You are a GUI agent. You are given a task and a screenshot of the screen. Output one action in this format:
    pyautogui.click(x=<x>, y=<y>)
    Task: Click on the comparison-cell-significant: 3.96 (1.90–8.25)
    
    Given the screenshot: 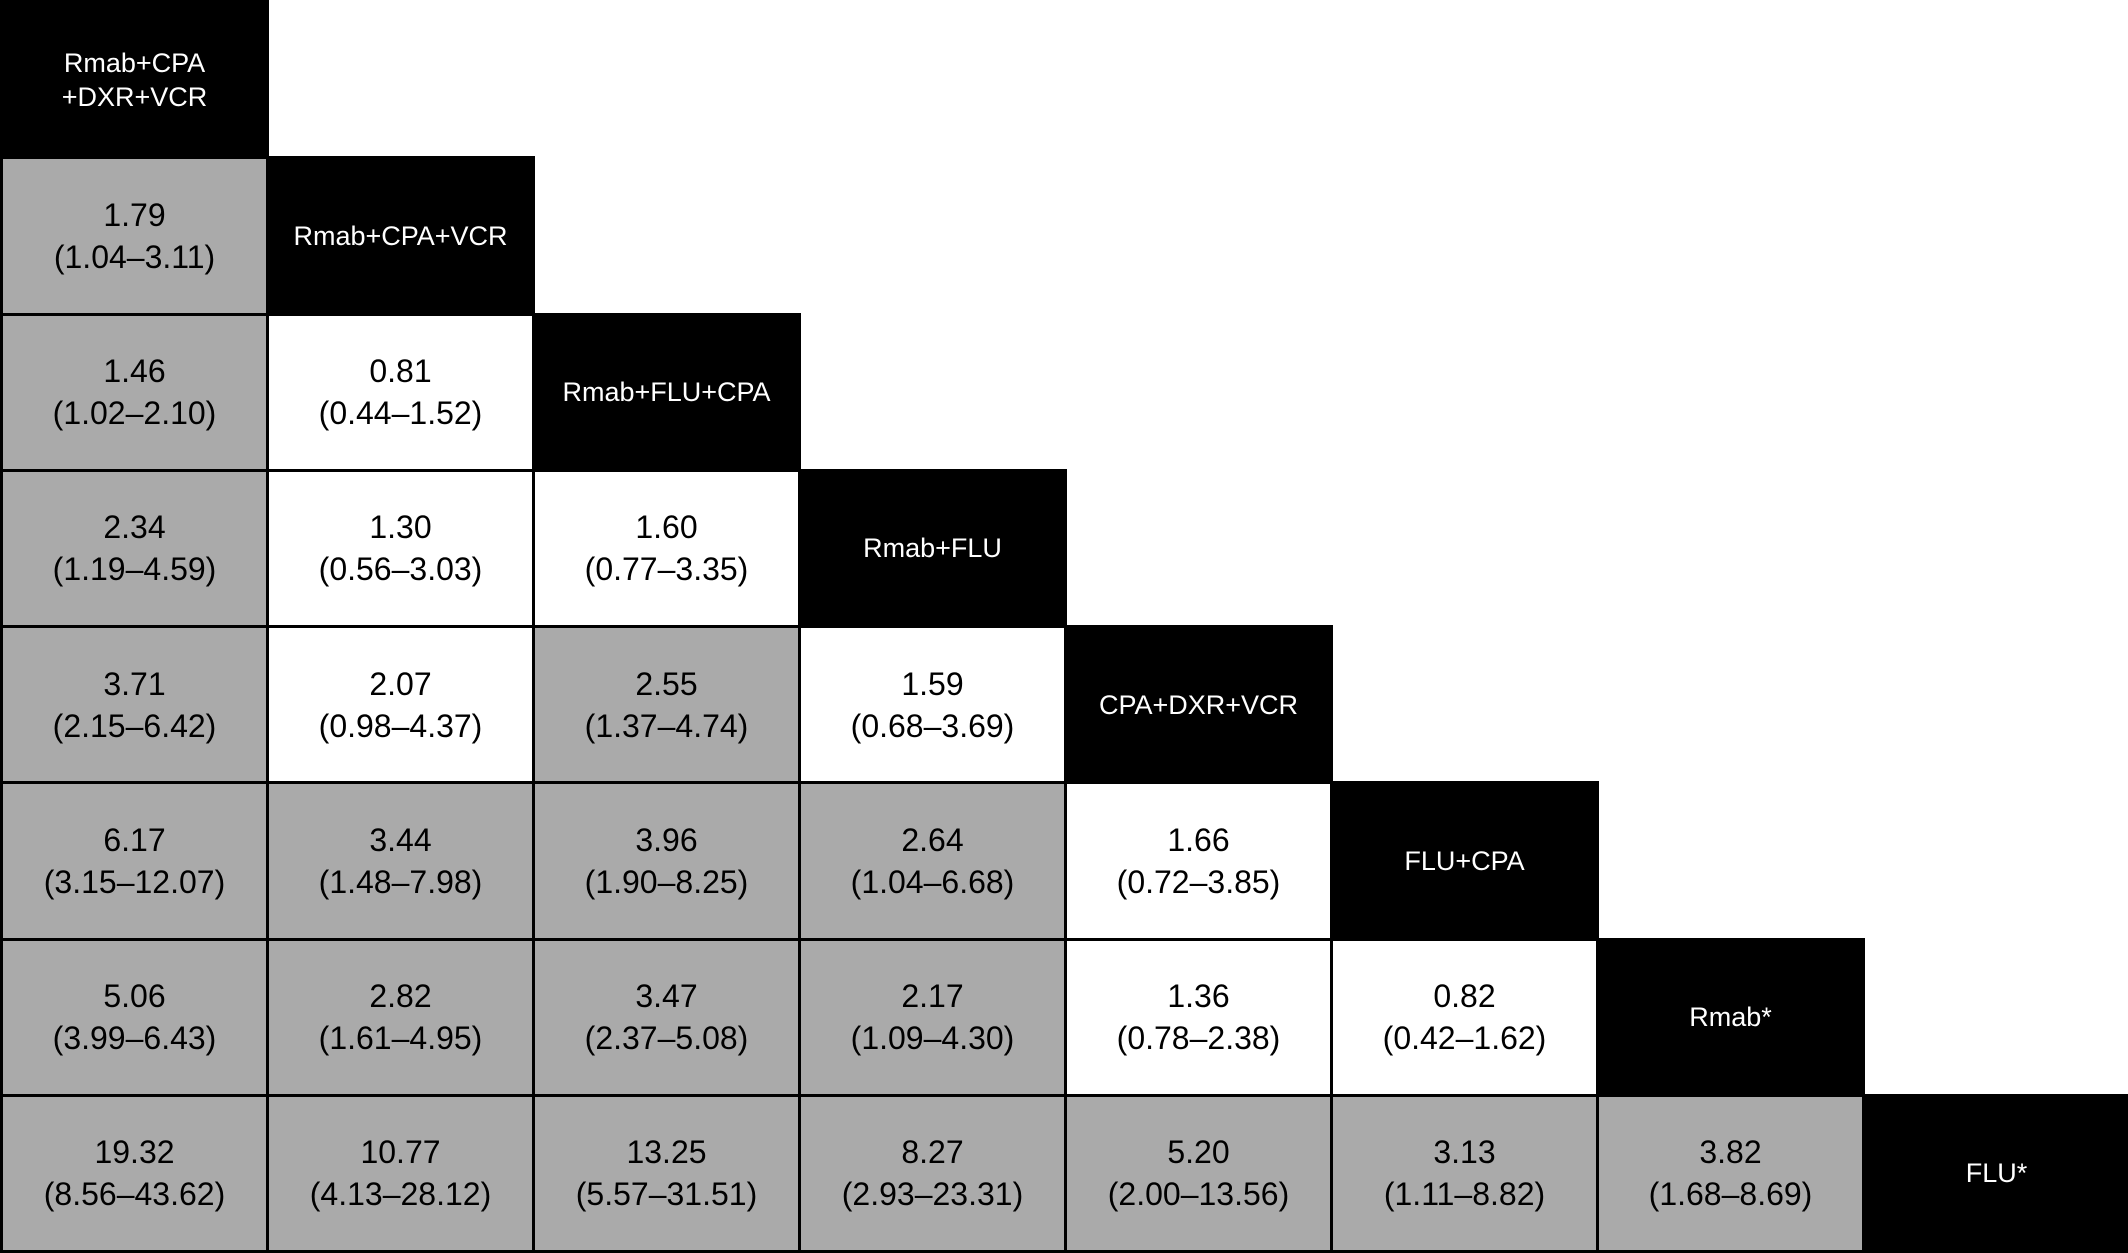 What is the action you would take?
    pyautogui.click(x=666, y=861)
    